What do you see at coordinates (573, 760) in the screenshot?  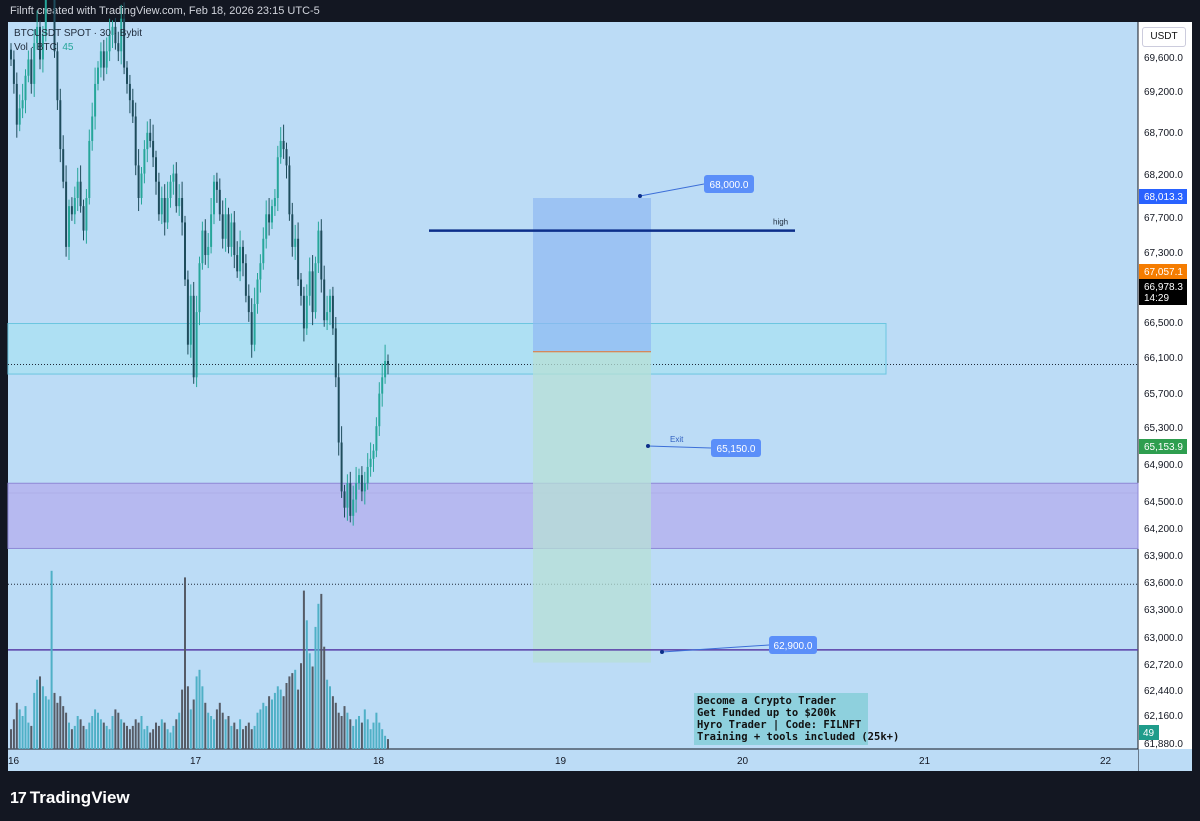 I see `time-axis` at bounding box center [573, 760].